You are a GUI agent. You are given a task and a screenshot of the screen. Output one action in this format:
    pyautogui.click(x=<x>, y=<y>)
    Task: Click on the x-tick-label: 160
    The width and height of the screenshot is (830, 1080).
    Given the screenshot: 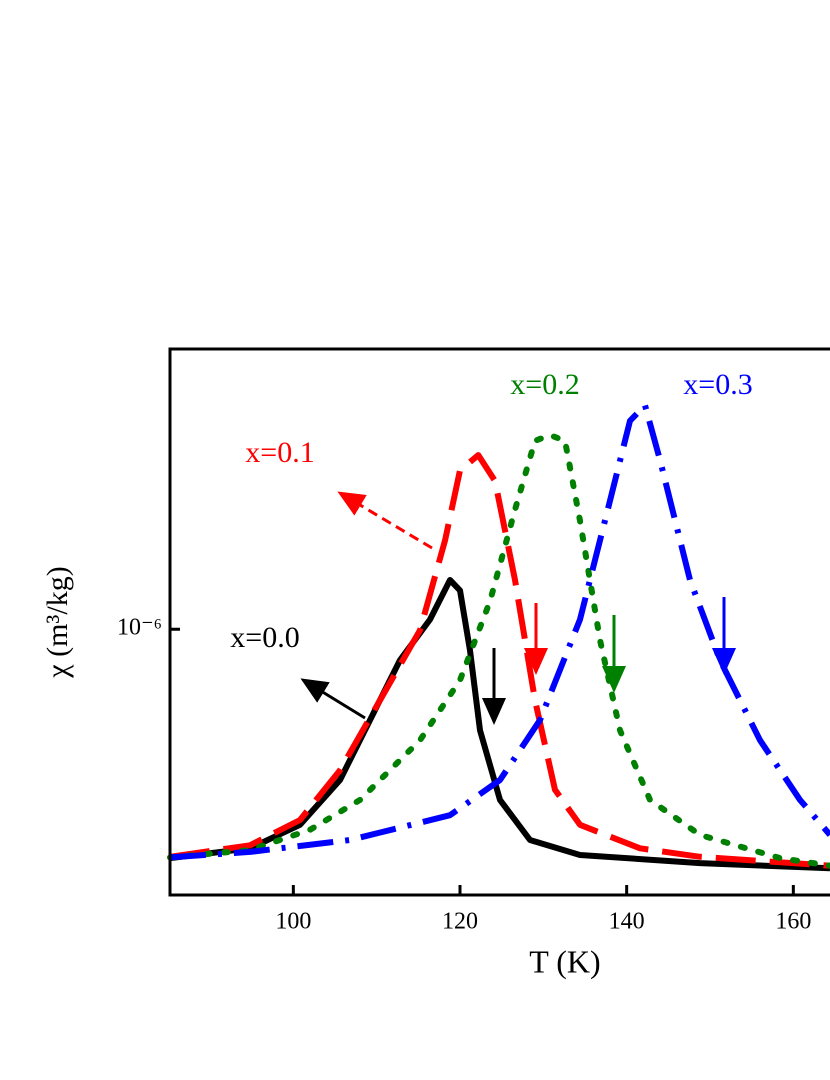 What is the action you would take?
    pyautogui.click(x=793, y=922)
    